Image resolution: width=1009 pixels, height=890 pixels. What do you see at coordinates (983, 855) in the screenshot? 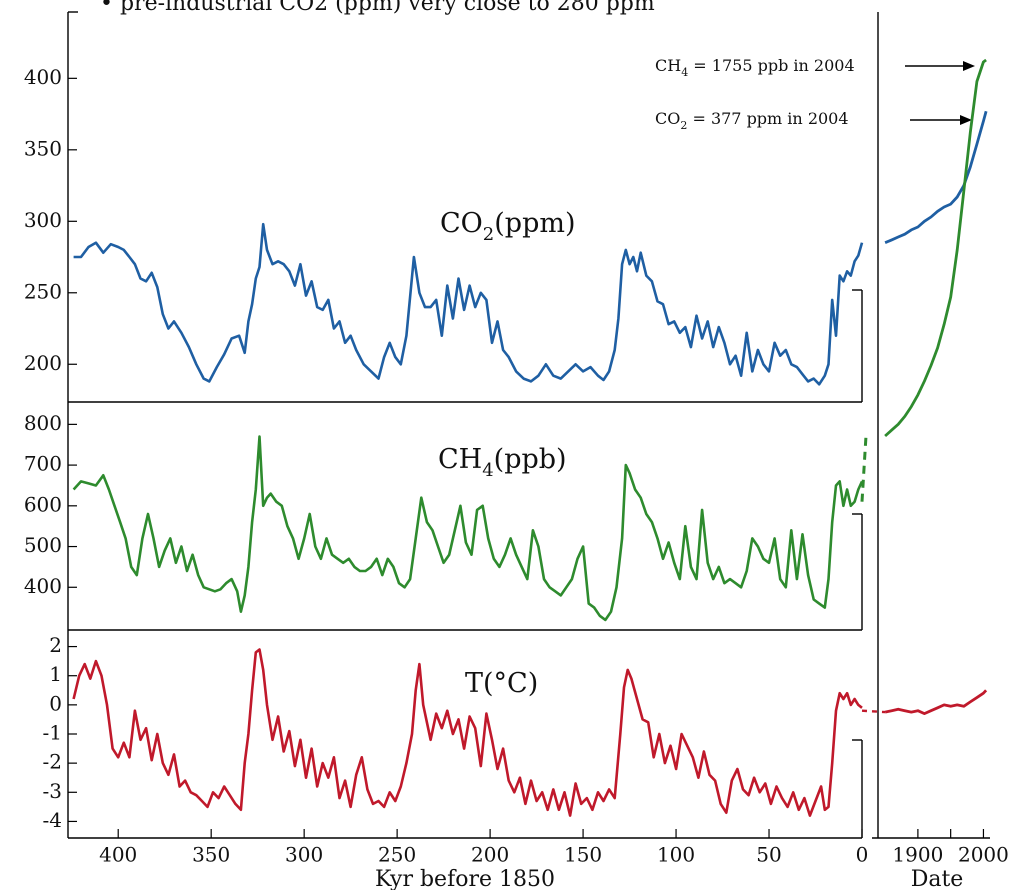
I see `xtick-label-date-2: 2000` at bounding box center [983, 855].